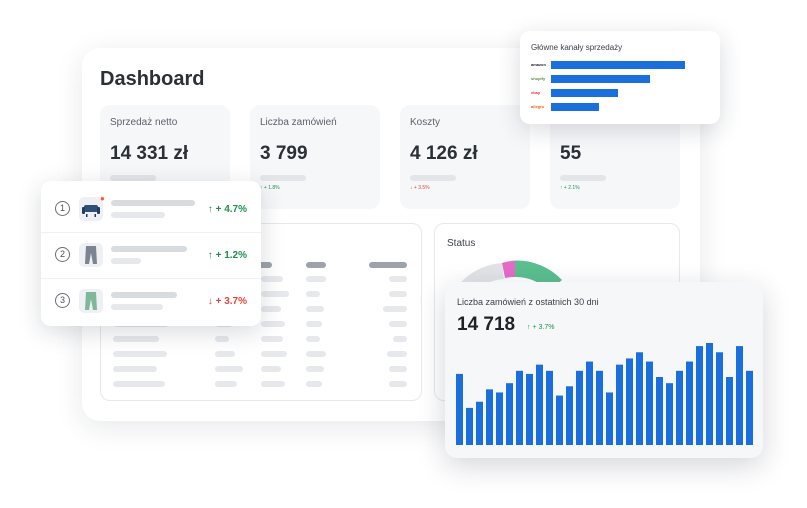 This screenshot has height=508, width=807. I want to click on armchair-icon, so click(91, 209).